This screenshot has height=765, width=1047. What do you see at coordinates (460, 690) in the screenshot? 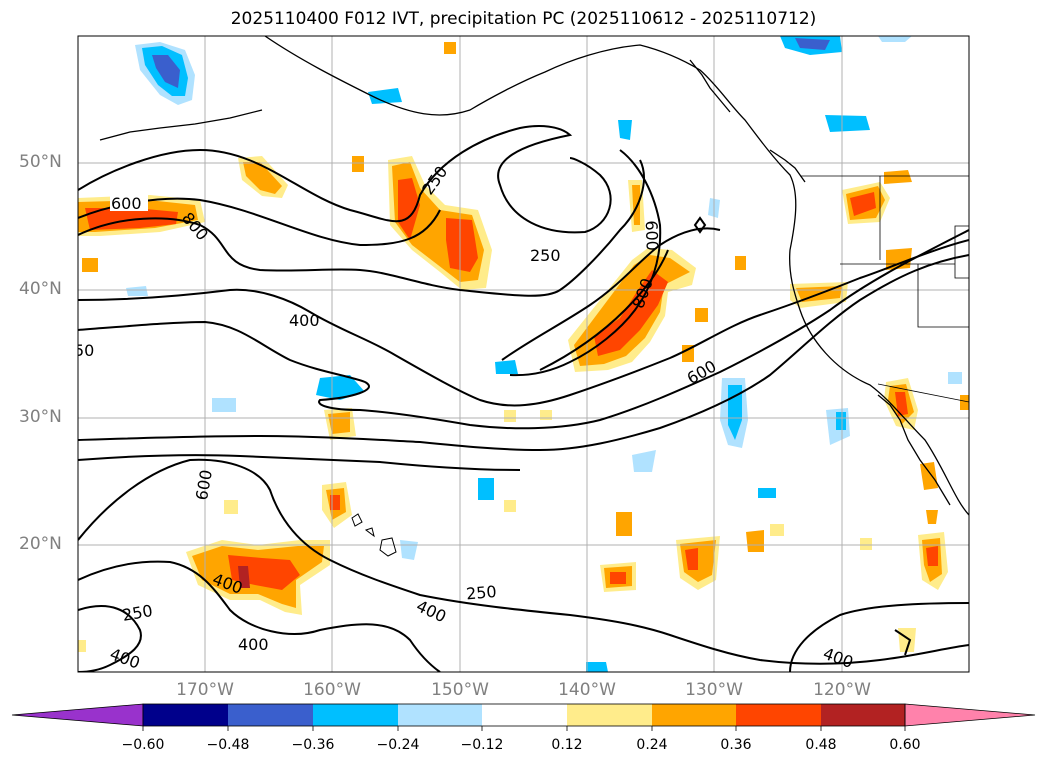
I see `lon-label-150w: 150°W` at bounding box center [460, 690].